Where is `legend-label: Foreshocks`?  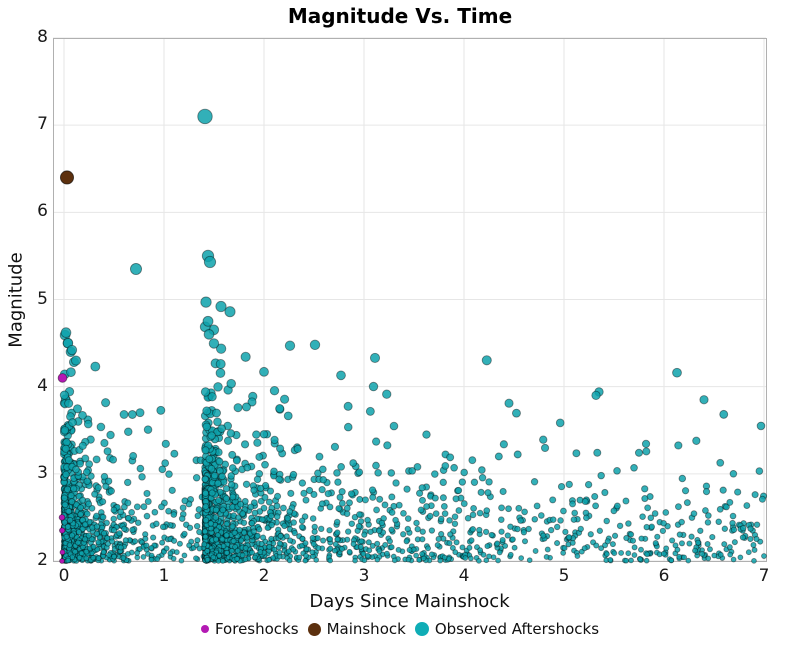 legend-label: Foreshocks is located at coordinates (256, 629).